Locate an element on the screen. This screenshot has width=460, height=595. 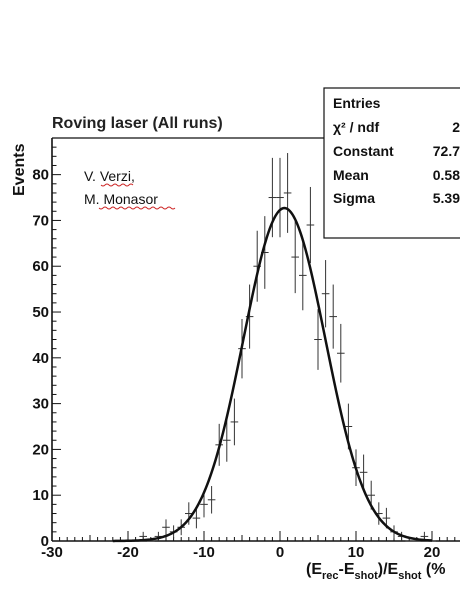
y-tick-label: 50 is located at coordinates (40, 312).